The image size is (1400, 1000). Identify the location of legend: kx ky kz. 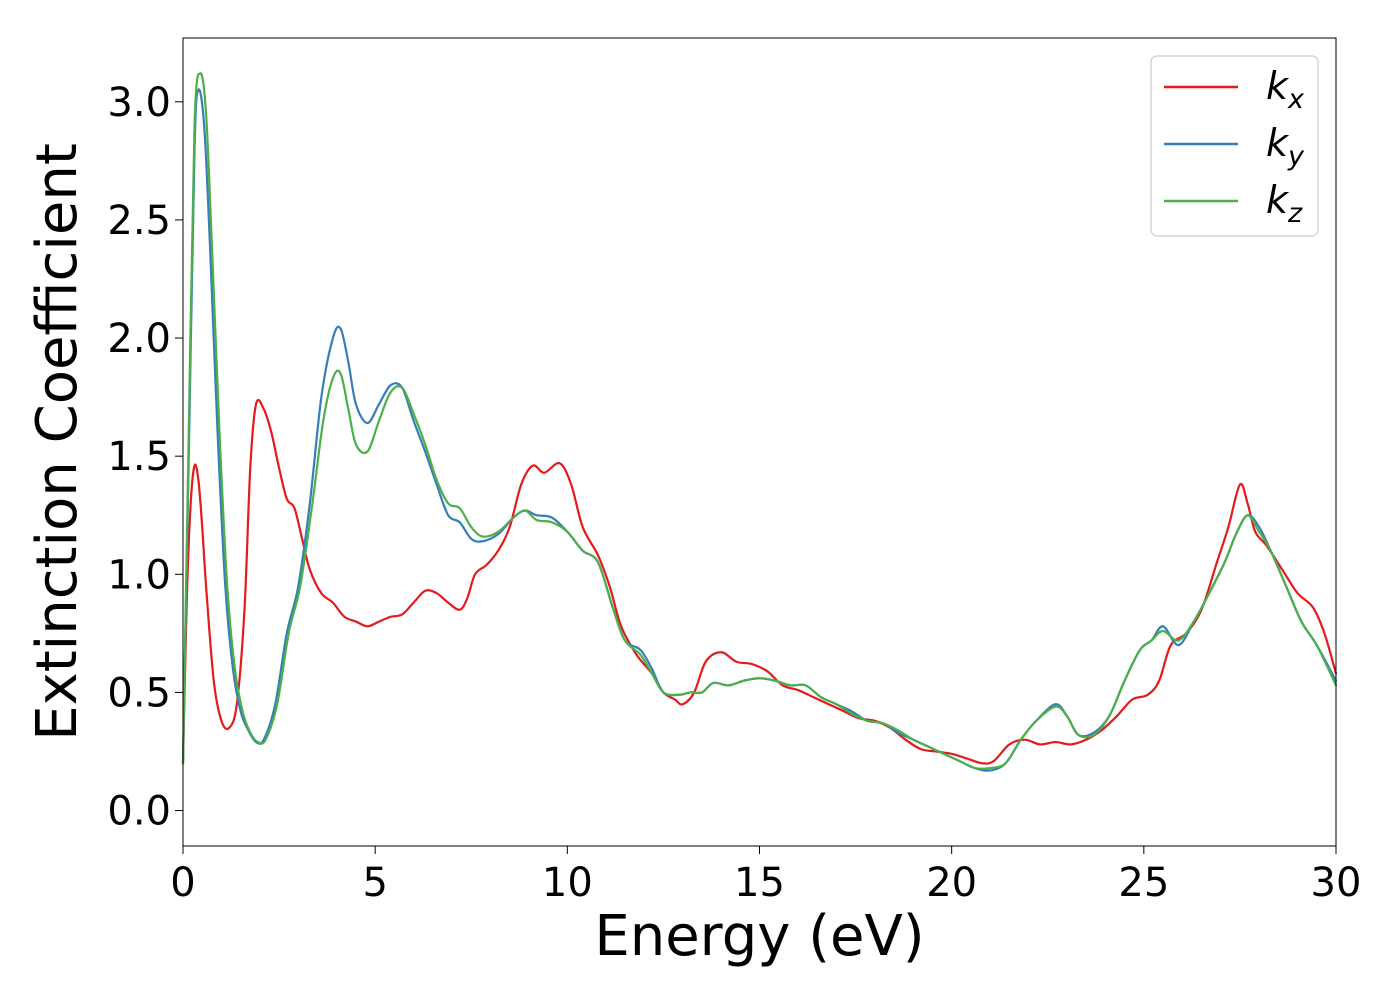
(1234, 146).